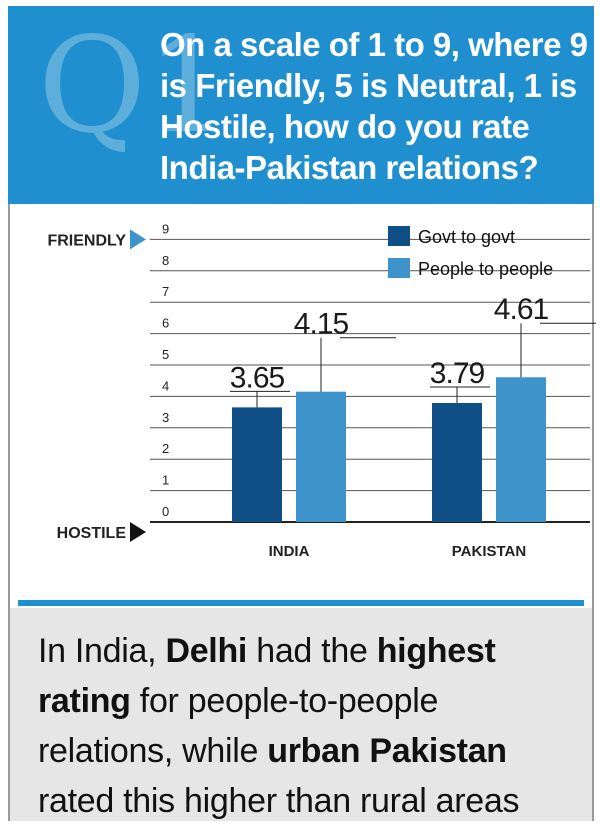  What do you see at coordinates (489, 551) in the screenshot?
I see `x-category-label: PAKISTAN` at bounding box center [489, 551].